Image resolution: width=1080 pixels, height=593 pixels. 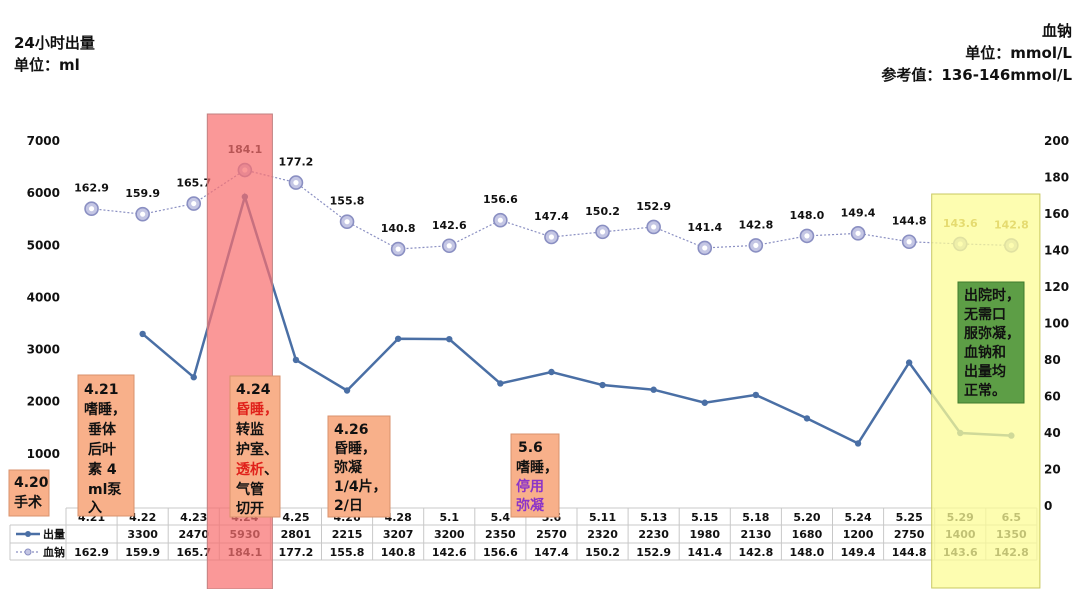 What do you see at coordinates (500, 199) in the screenshot?
I see `sodium-data-label: 156.6` at bounding box center [500, 199].